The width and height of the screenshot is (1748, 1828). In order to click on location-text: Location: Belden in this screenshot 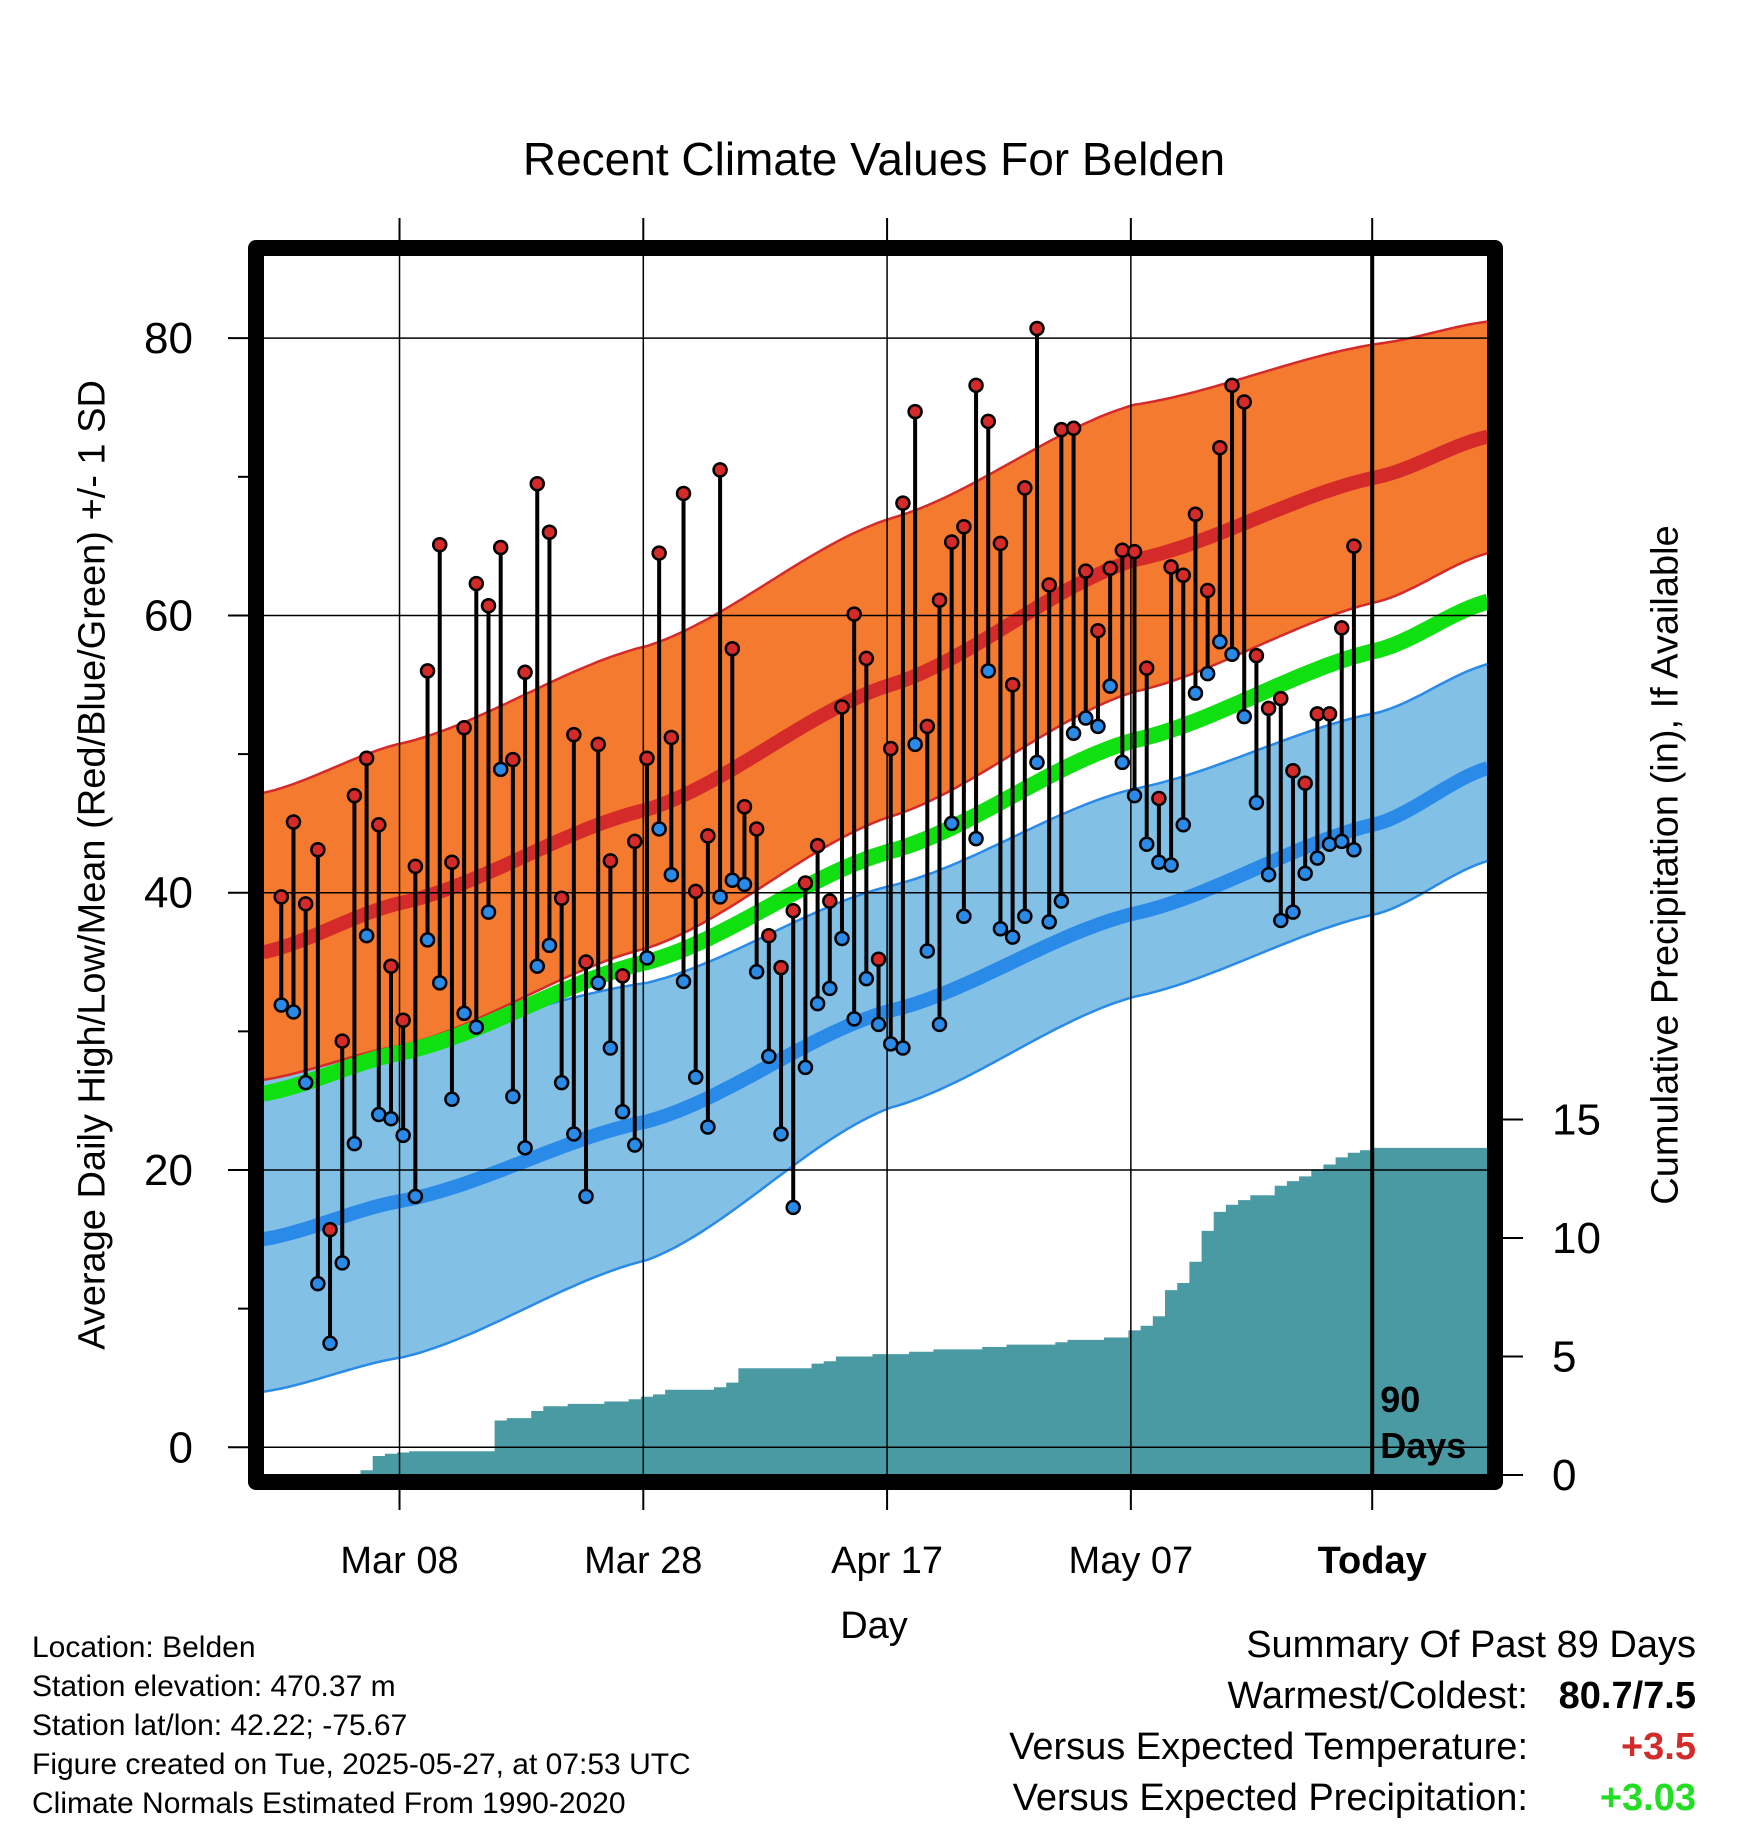, I will do `click(144, 1647)`.